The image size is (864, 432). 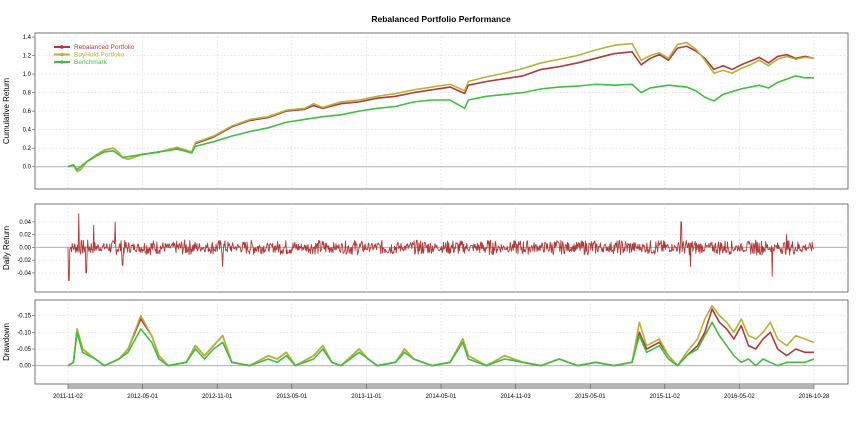 I want to click on xtick-label: 2013-11-01, so click(x=366, y=397).